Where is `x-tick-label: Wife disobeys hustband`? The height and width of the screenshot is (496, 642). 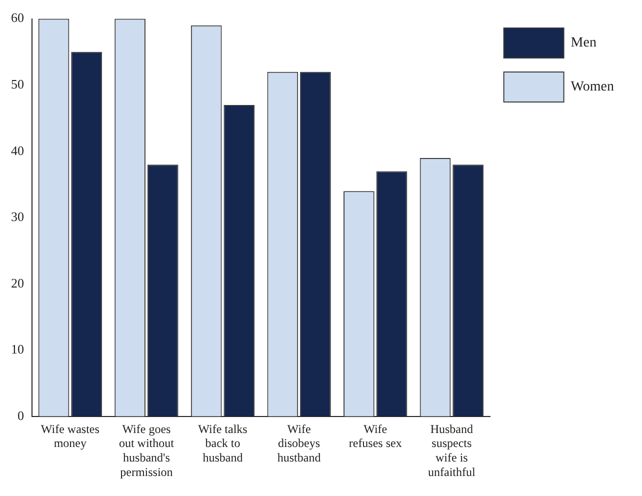 x-tick-label: Wife disobeys hustband is located at coordinates (299, 443).